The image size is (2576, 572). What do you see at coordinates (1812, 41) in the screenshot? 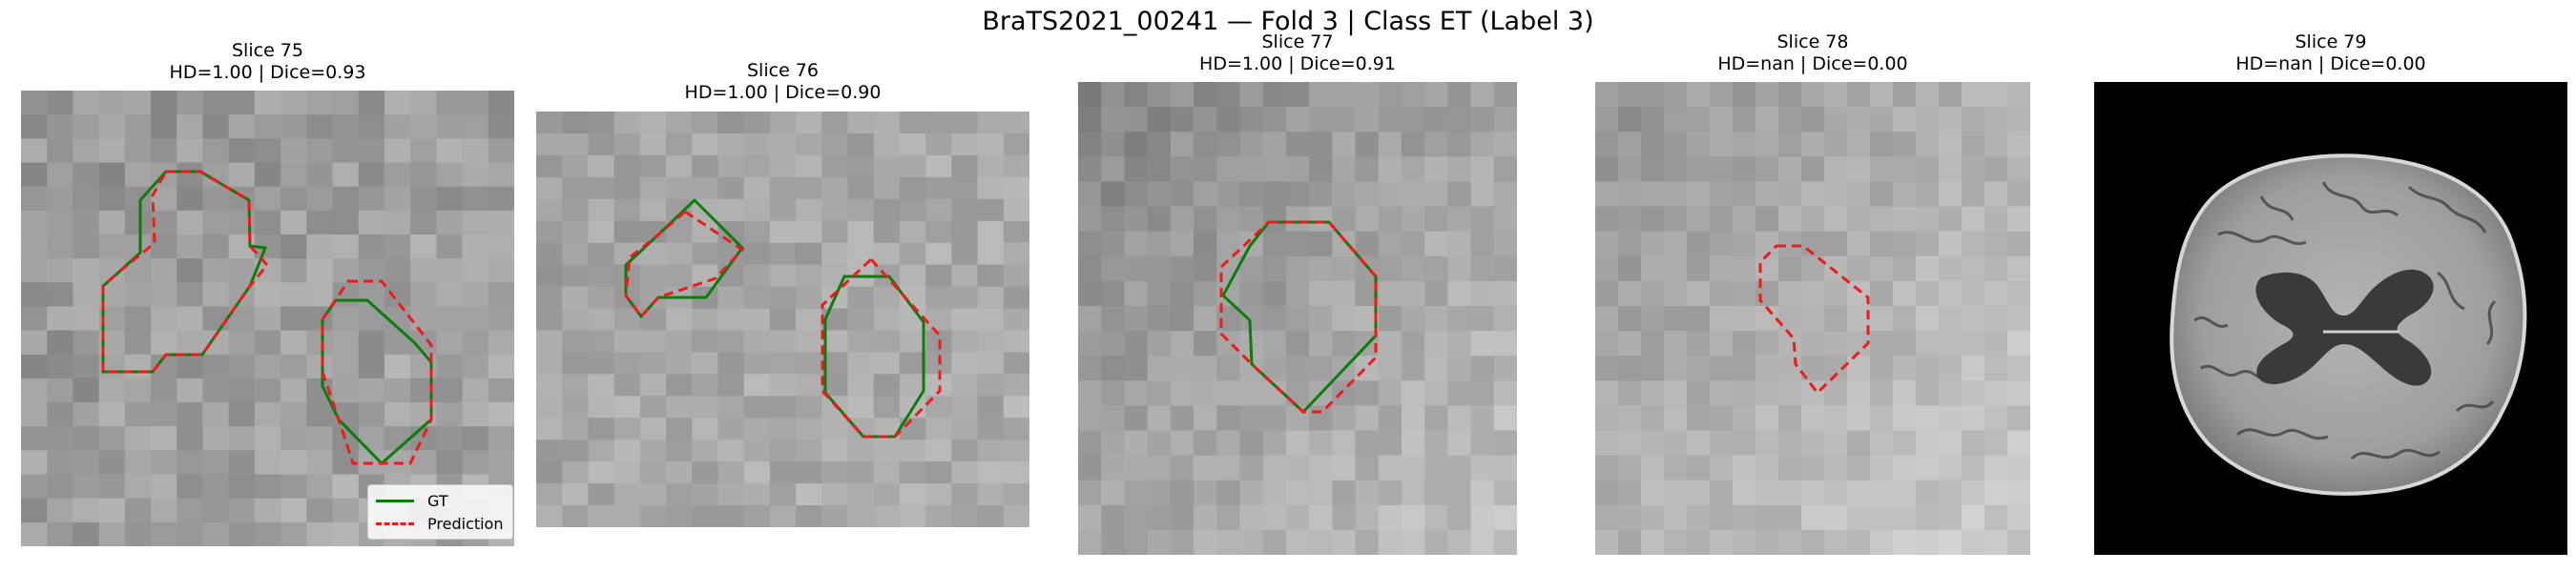
I see `panel-title-slice: Slice 78` at bounding box center [1812, 41].